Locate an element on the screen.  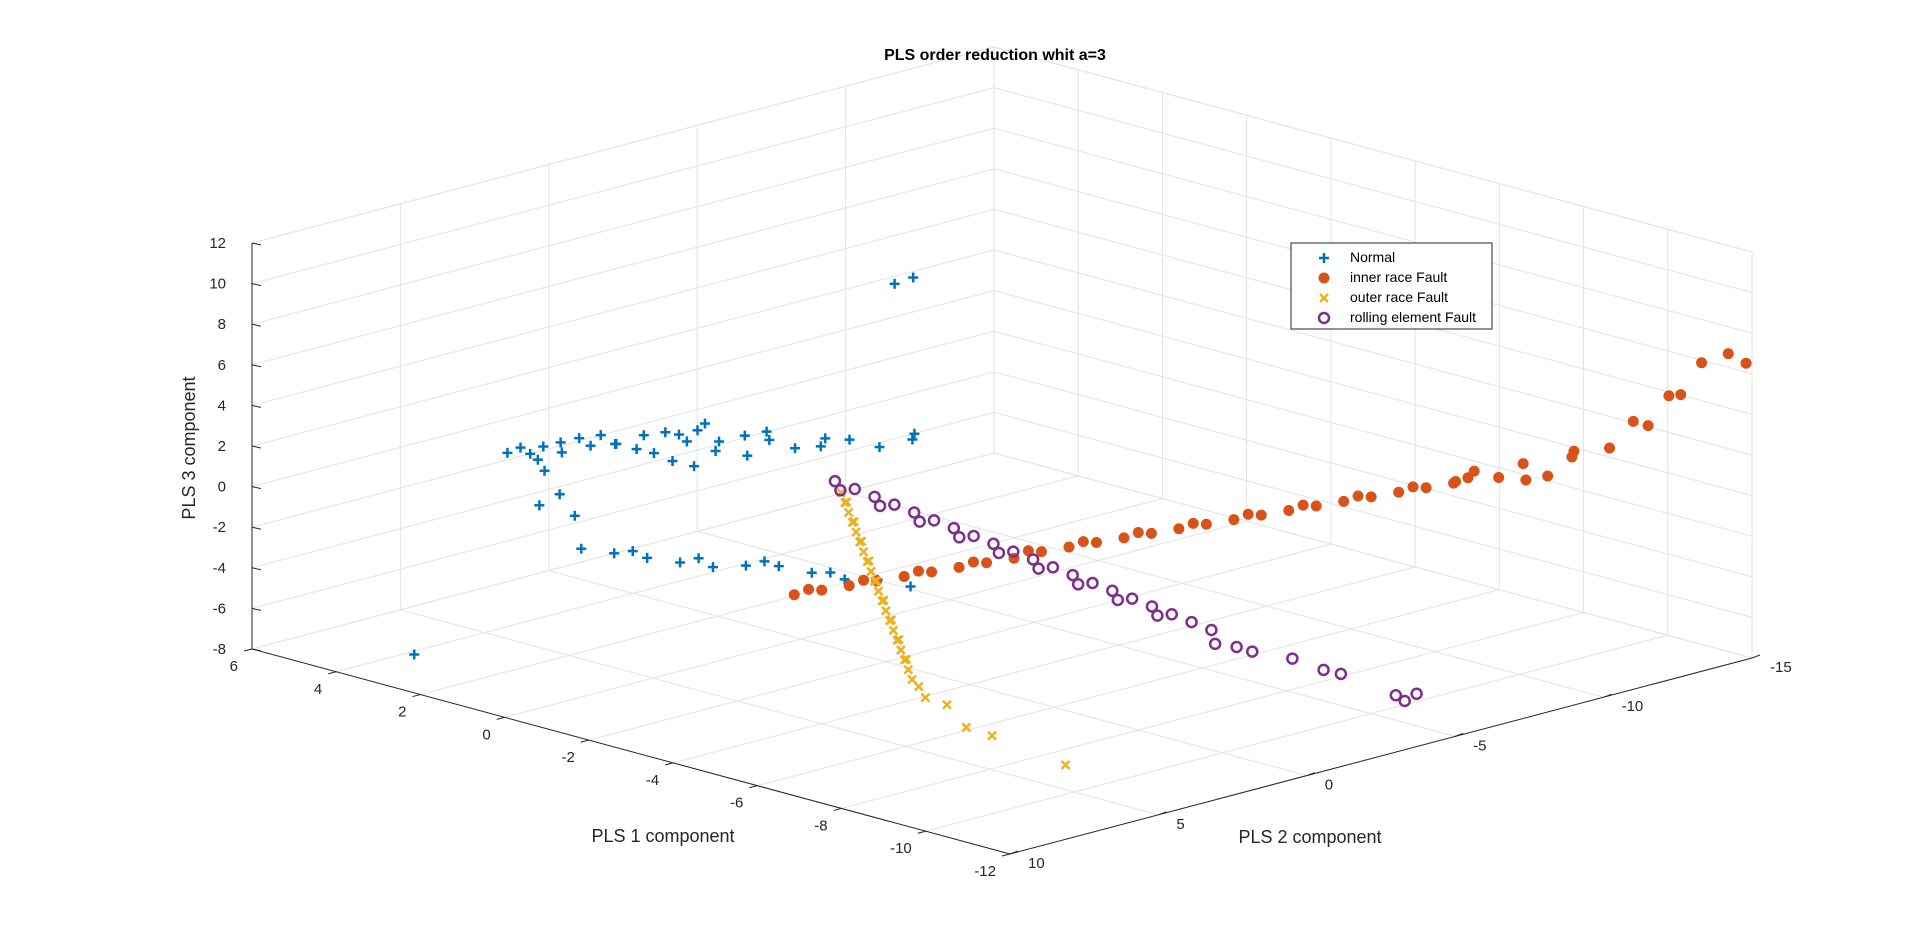
legend-marker-plus-icon is located at coordinates (1324, 258).